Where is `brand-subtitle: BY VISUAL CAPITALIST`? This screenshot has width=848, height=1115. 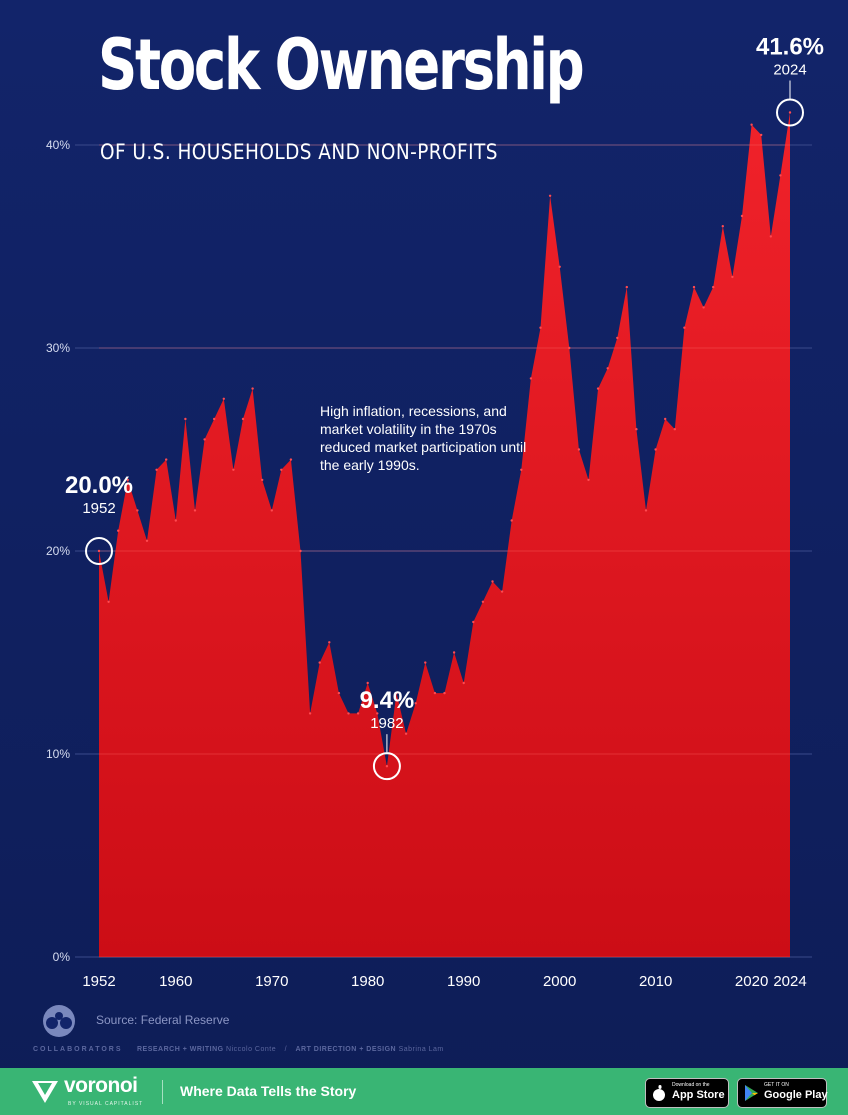 brand-subtitle: BY VISUAL CAPITALIST is located at coordinates (106, 1104).